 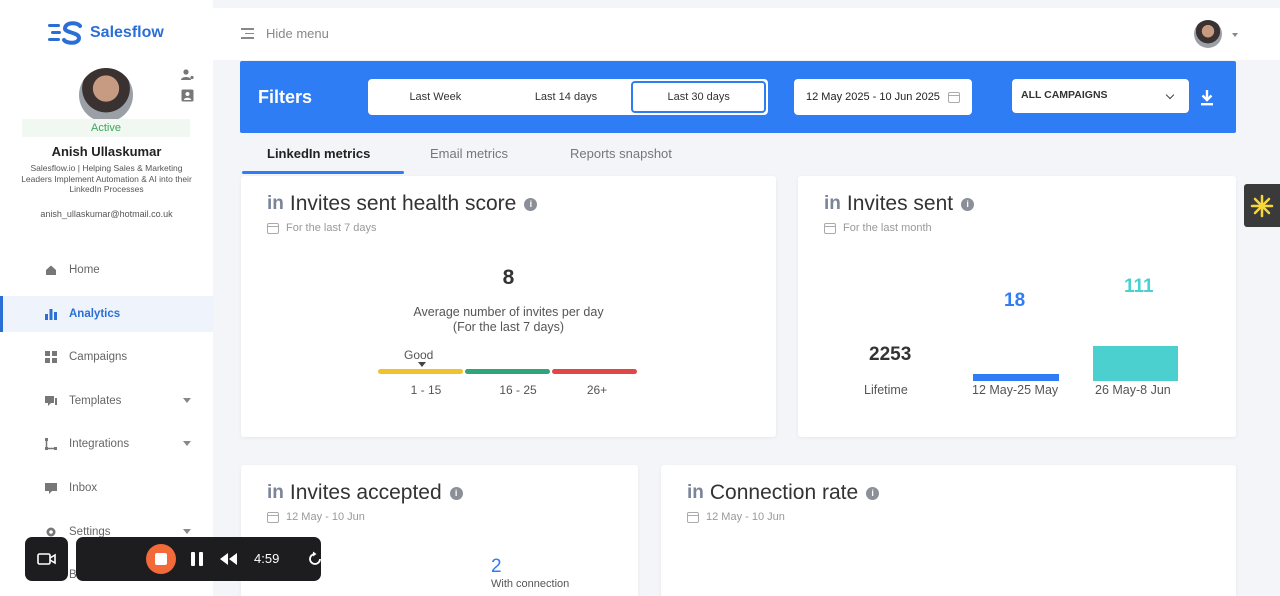 I want to click on card-period: 12 May - 10 Jun, so click(x=316, y=517).